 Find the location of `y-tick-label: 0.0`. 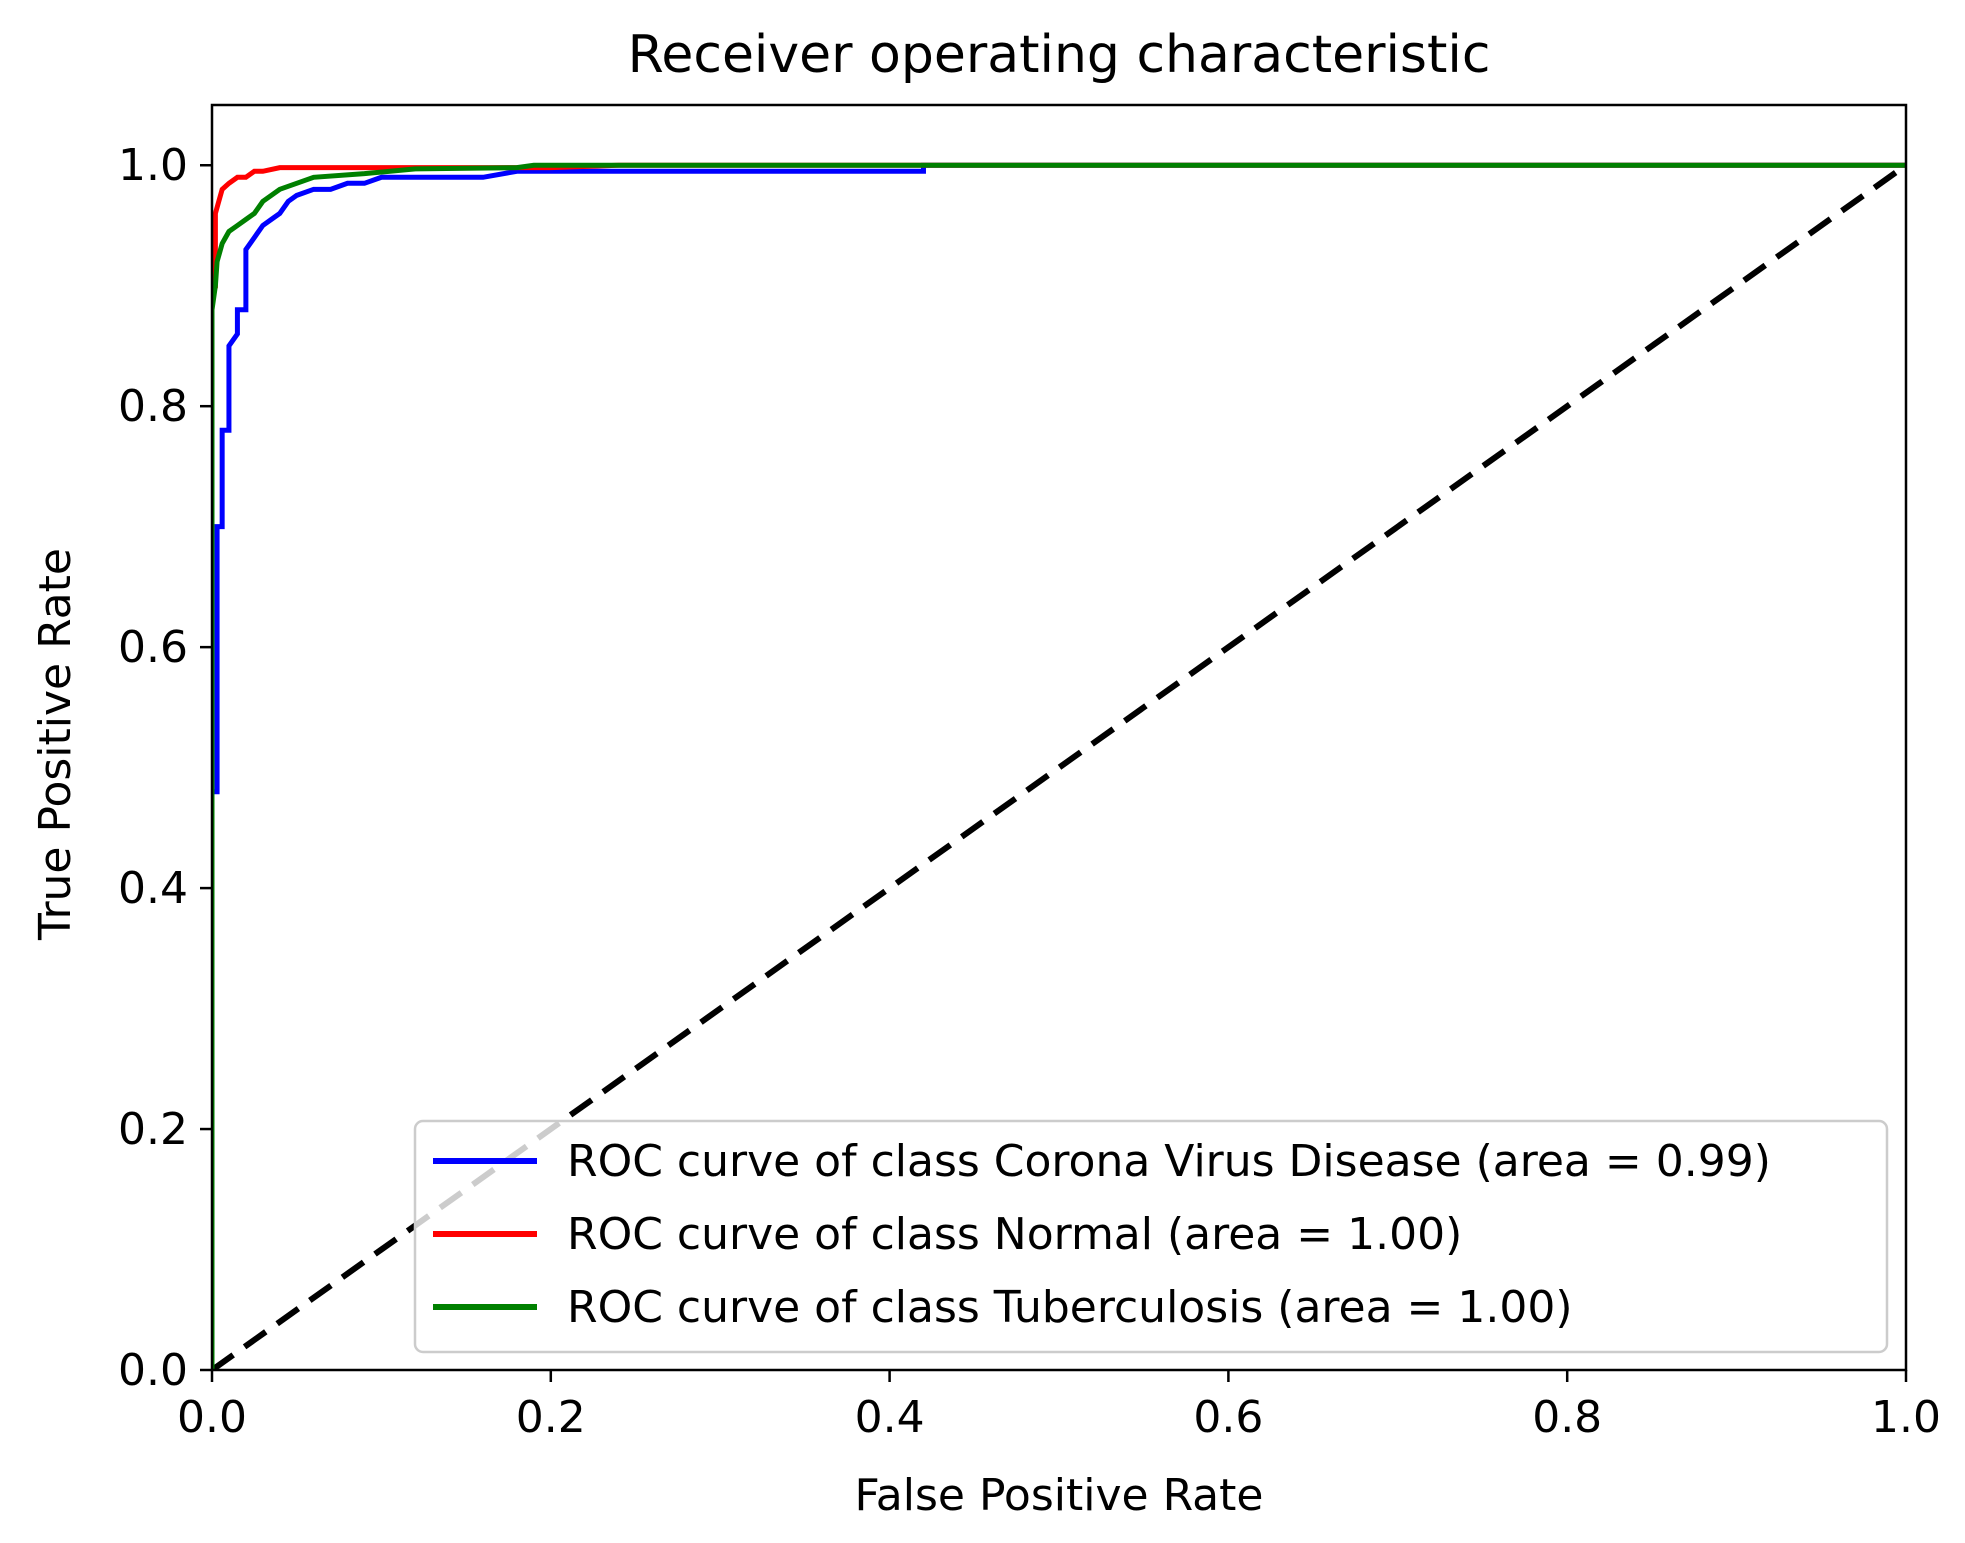

y-tick-label: 0.0 is located at coordinates (153, 1370).